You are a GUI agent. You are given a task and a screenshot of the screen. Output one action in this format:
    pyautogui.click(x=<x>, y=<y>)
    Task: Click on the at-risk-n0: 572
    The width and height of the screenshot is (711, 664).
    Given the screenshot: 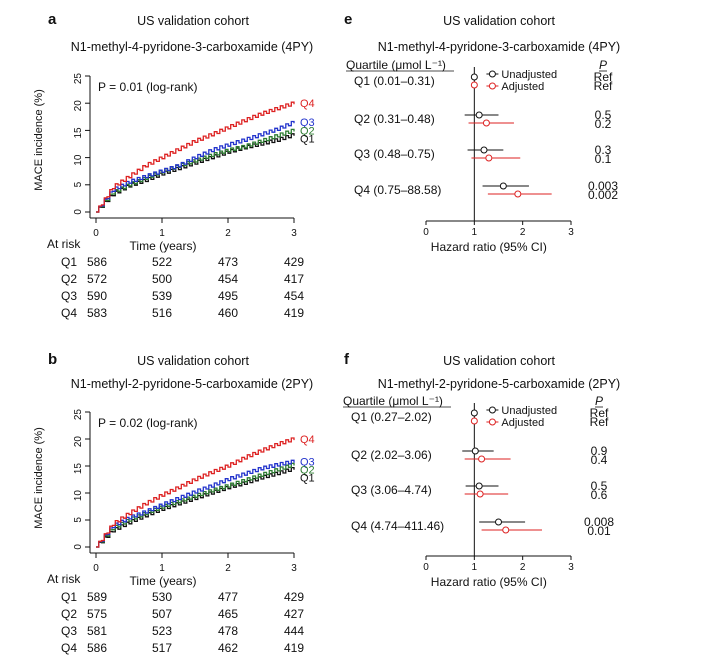 What is the action you would take?
    pyautogui.click(x=97, y=279)
    